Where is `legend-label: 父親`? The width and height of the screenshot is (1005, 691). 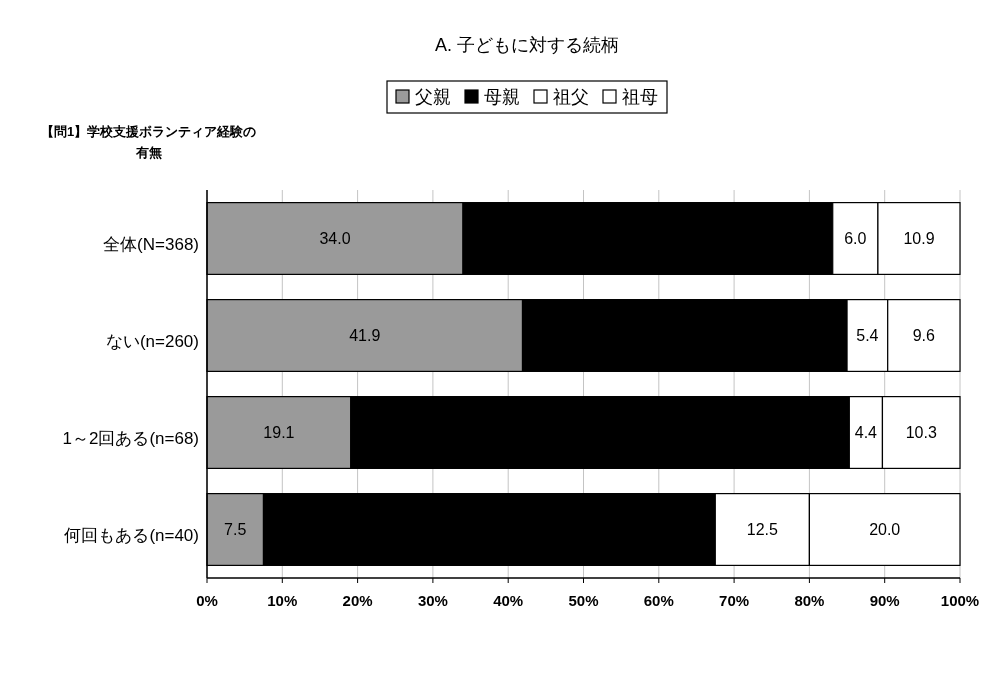 legend-label: 父親 is located at coordinates (433, 97).